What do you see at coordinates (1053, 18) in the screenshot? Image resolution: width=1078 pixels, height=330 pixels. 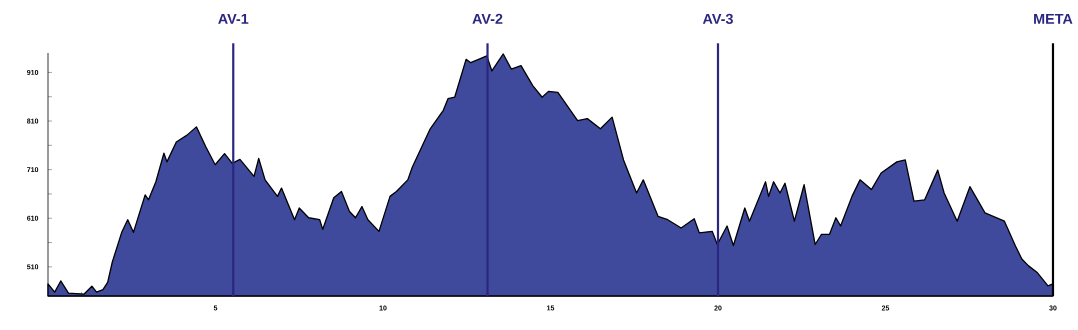 I see `ref-line-label: META` at bounding box center [1053, 18].